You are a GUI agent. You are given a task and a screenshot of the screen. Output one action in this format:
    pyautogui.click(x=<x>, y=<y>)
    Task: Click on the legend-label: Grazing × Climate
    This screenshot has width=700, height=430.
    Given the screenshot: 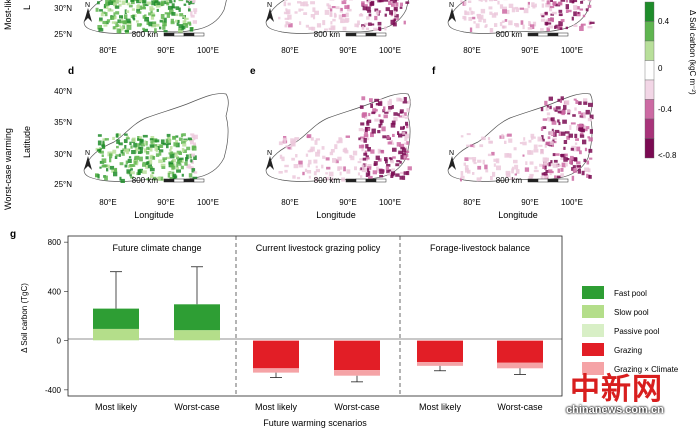 What is the action you would take?
    pyautogui.click(x=646, y=369)
    